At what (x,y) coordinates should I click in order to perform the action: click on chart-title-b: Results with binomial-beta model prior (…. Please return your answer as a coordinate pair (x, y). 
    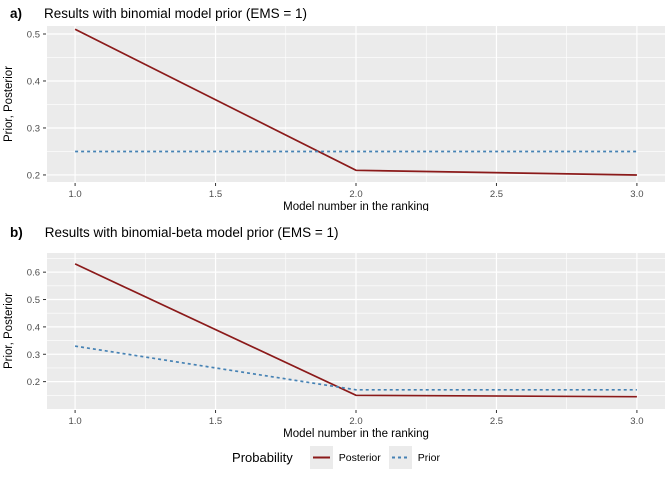
    Looking at the image, I should click on (191, 232).